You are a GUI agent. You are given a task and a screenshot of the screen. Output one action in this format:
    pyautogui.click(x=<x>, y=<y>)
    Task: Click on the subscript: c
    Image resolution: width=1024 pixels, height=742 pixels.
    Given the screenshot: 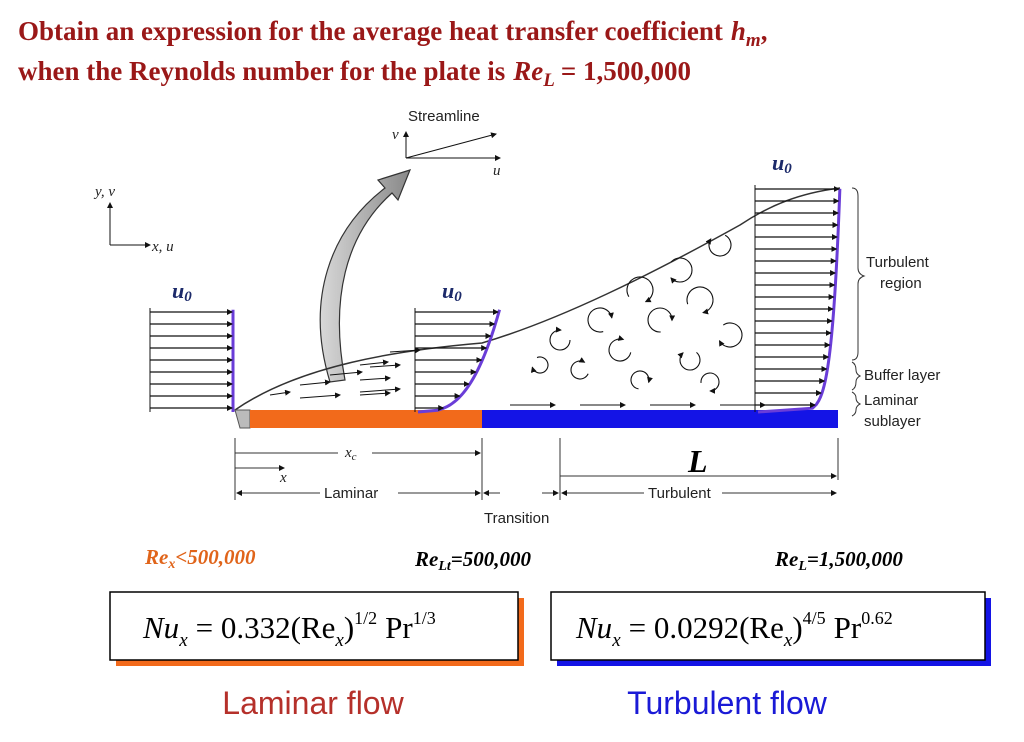 What is the action you would take?
    pyautogui.click(x=354, y=457)
    